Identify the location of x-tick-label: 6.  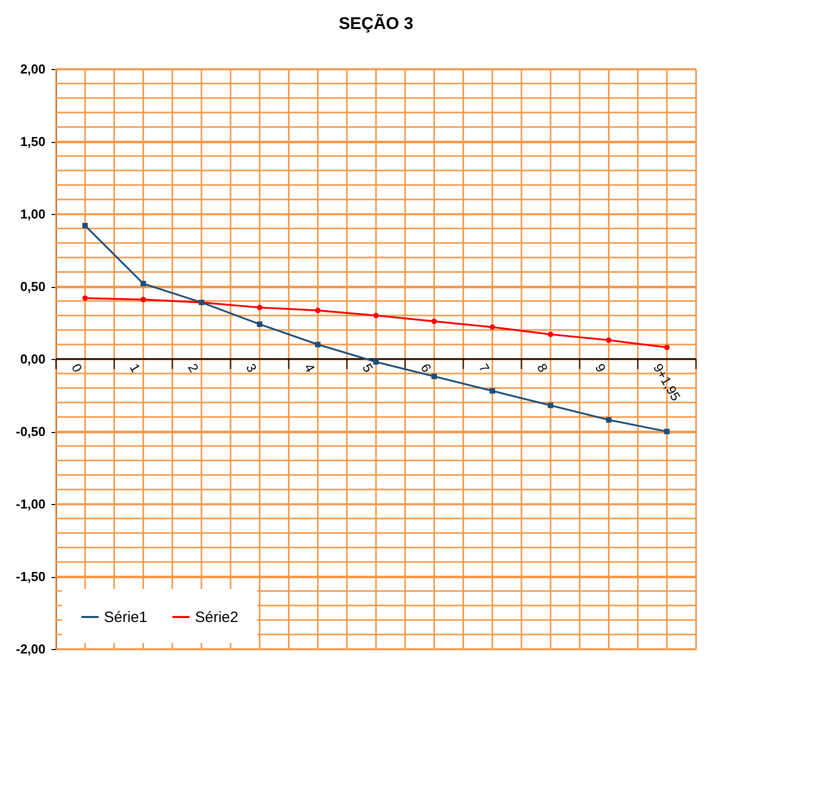
(426, 368).